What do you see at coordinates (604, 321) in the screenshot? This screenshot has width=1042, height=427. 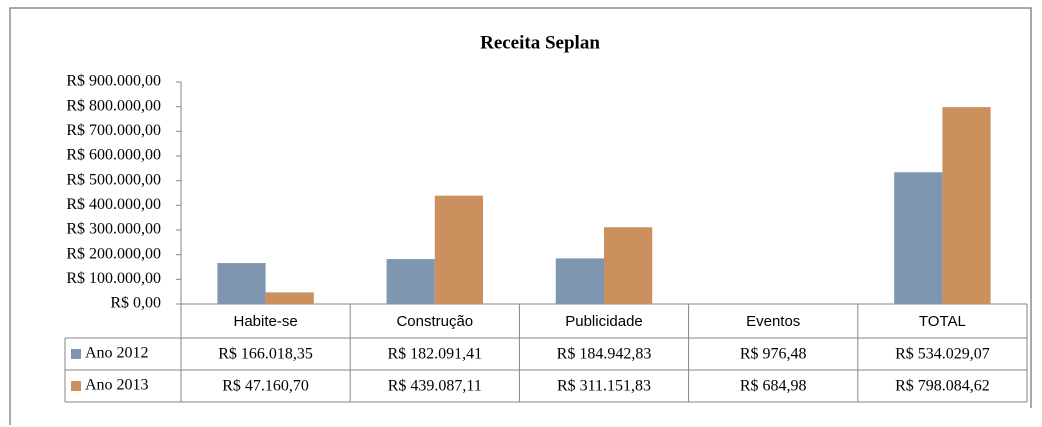 I see `x-tick-label: Publicidade` at bounding box center [604, 321].